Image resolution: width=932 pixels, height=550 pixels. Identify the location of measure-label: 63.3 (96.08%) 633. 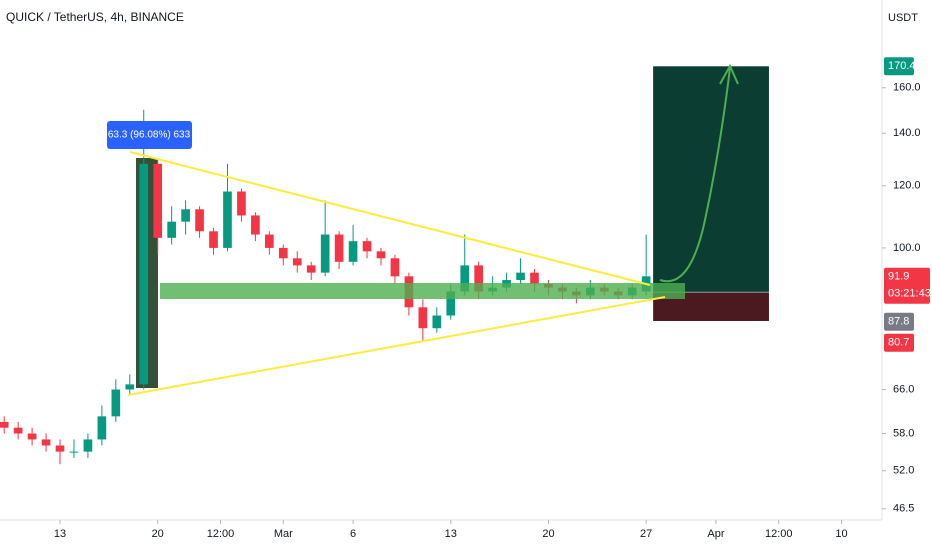
(149, 135).